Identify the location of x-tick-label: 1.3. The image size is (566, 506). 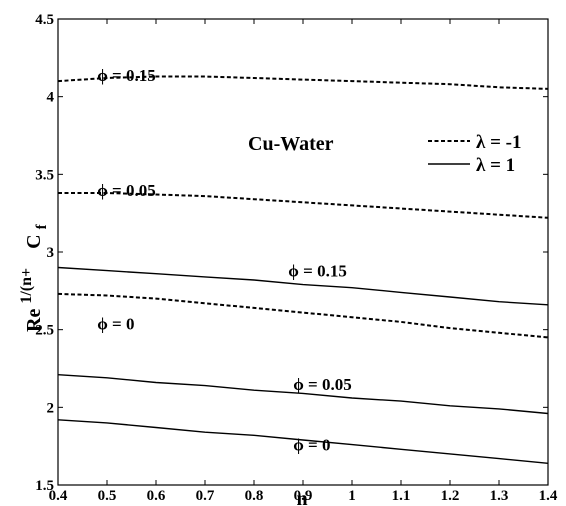
(499, 496).